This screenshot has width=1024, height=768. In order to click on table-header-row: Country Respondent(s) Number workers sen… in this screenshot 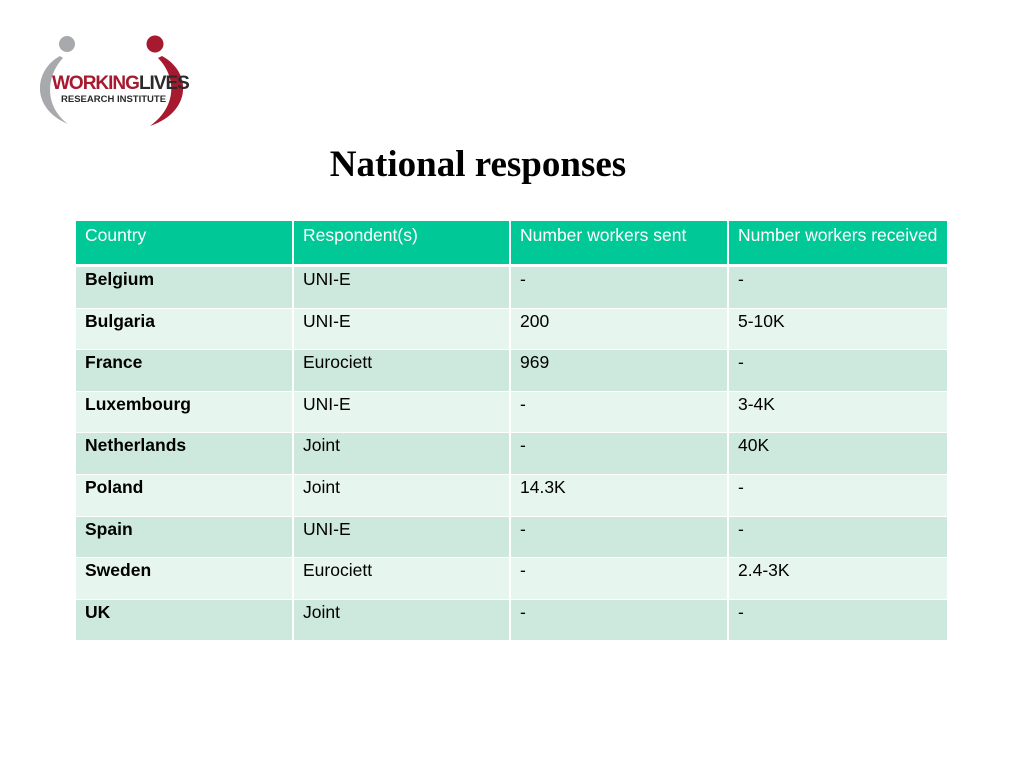, I will do `click(511, 244)`.